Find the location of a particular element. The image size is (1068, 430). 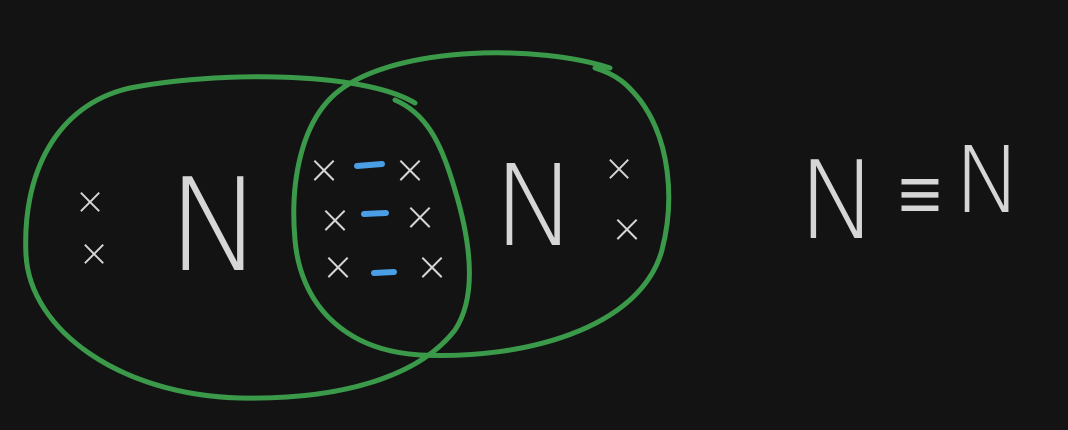

left-lone-electron-1: × is located at coordinates (90, 201).